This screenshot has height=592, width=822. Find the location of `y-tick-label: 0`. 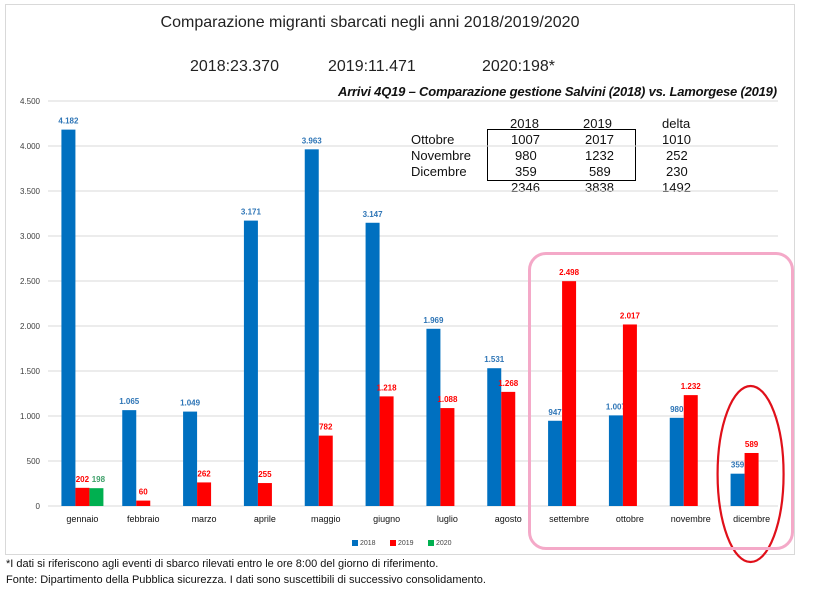

y-tick-label: 0 is located at coordinates (38, 506).